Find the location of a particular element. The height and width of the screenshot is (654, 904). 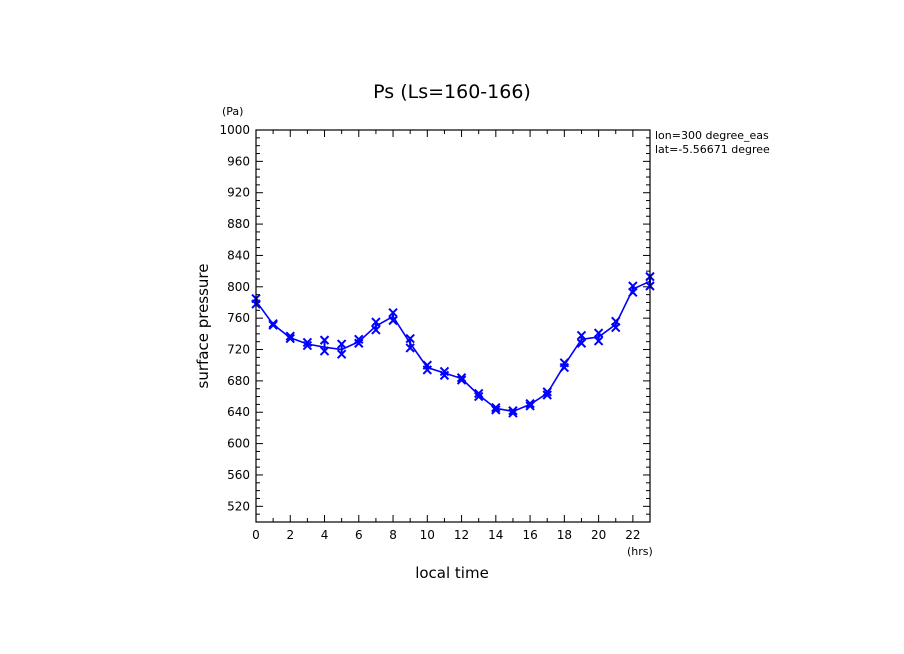

x-tick-label: 4 is located at coordinates (325, 535).